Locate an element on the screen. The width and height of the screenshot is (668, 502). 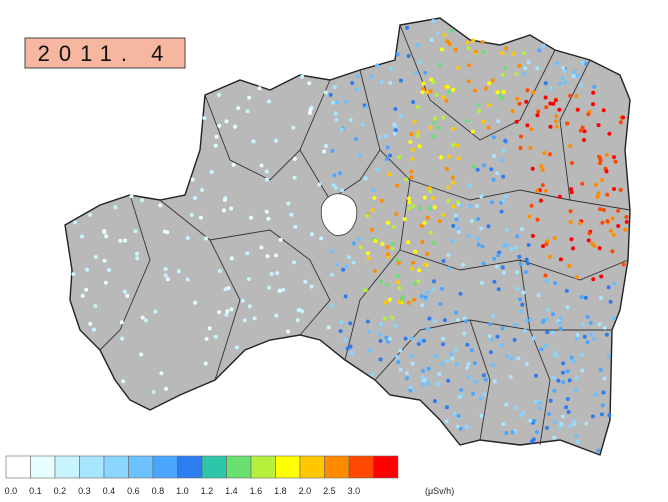
legend-label: 0.3 is located at coordinates (84, 491).